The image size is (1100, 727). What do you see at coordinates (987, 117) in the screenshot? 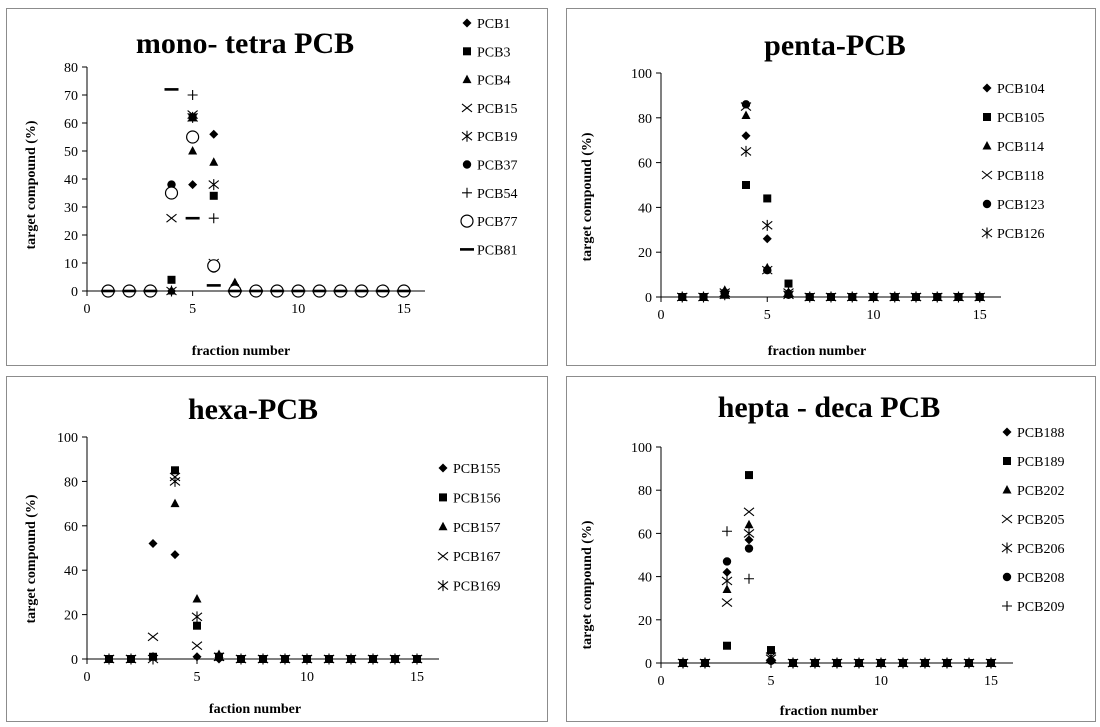
I see `legend-marker-pcb105` at bounding box center [987, 117].